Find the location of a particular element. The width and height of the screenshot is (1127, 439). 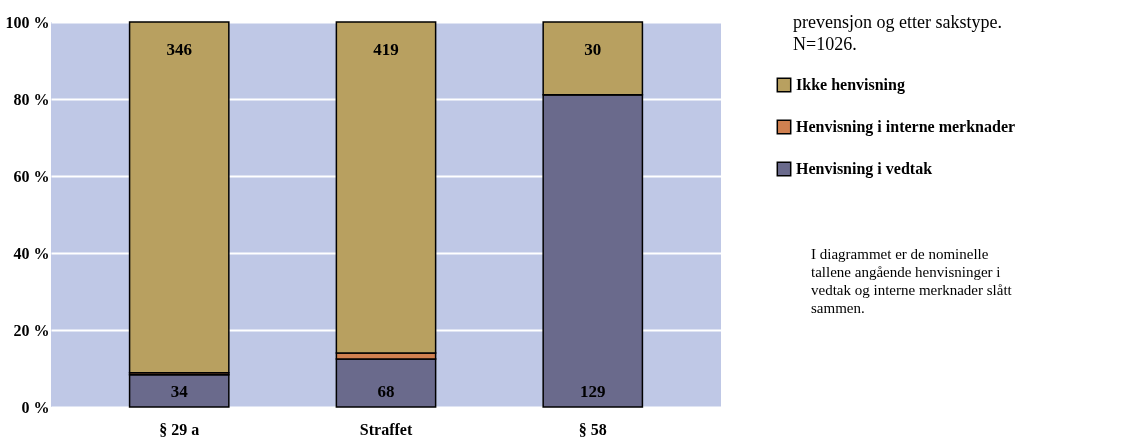

annotation: 34 is located at coordinates (179, 391).